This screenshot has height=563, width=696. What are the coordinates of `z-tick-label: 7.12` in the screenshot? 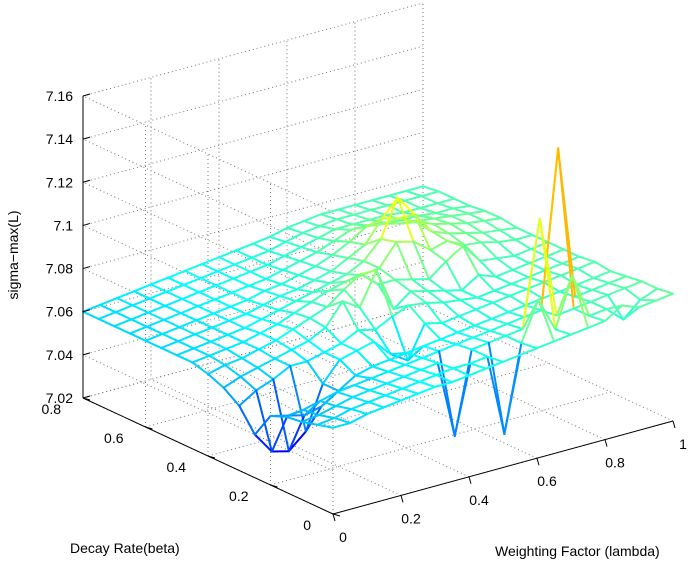 It's located at (59, 182).